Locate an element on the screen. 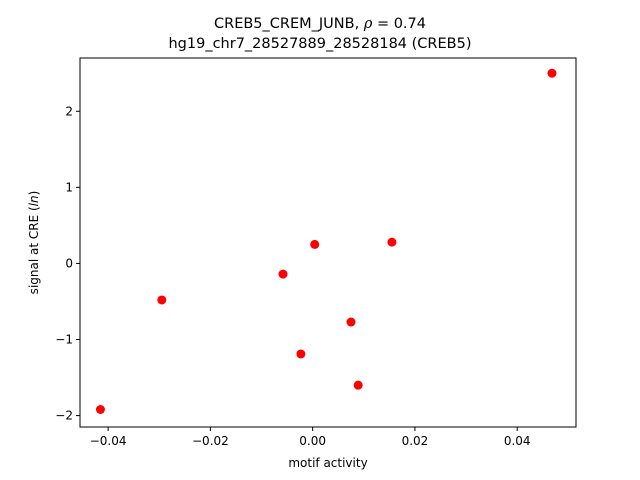 Image resolution: width=640 pixels, height=480 pixels. chart-title-line1: CREB5_CREM_JUNB, ρ = 0.74 is located at coordinates (320, 24).